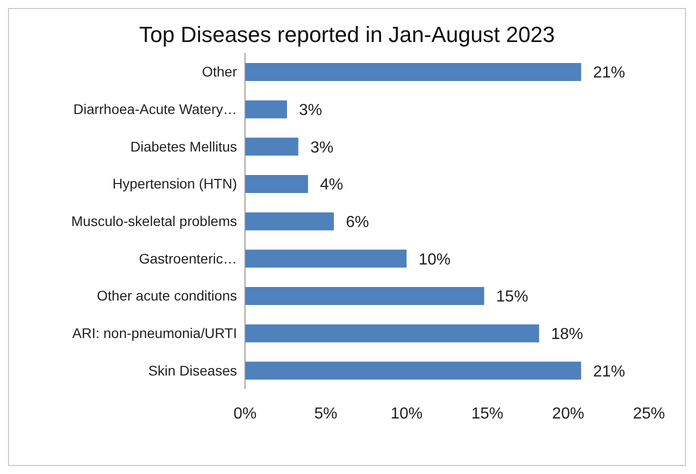 The image size is (696, 474). What do you see at coordinates (154, 332) in the screenshot?
I see `y-tick-label: ARI: non-pneumonia/URTI` at bounding box center [154, 332].